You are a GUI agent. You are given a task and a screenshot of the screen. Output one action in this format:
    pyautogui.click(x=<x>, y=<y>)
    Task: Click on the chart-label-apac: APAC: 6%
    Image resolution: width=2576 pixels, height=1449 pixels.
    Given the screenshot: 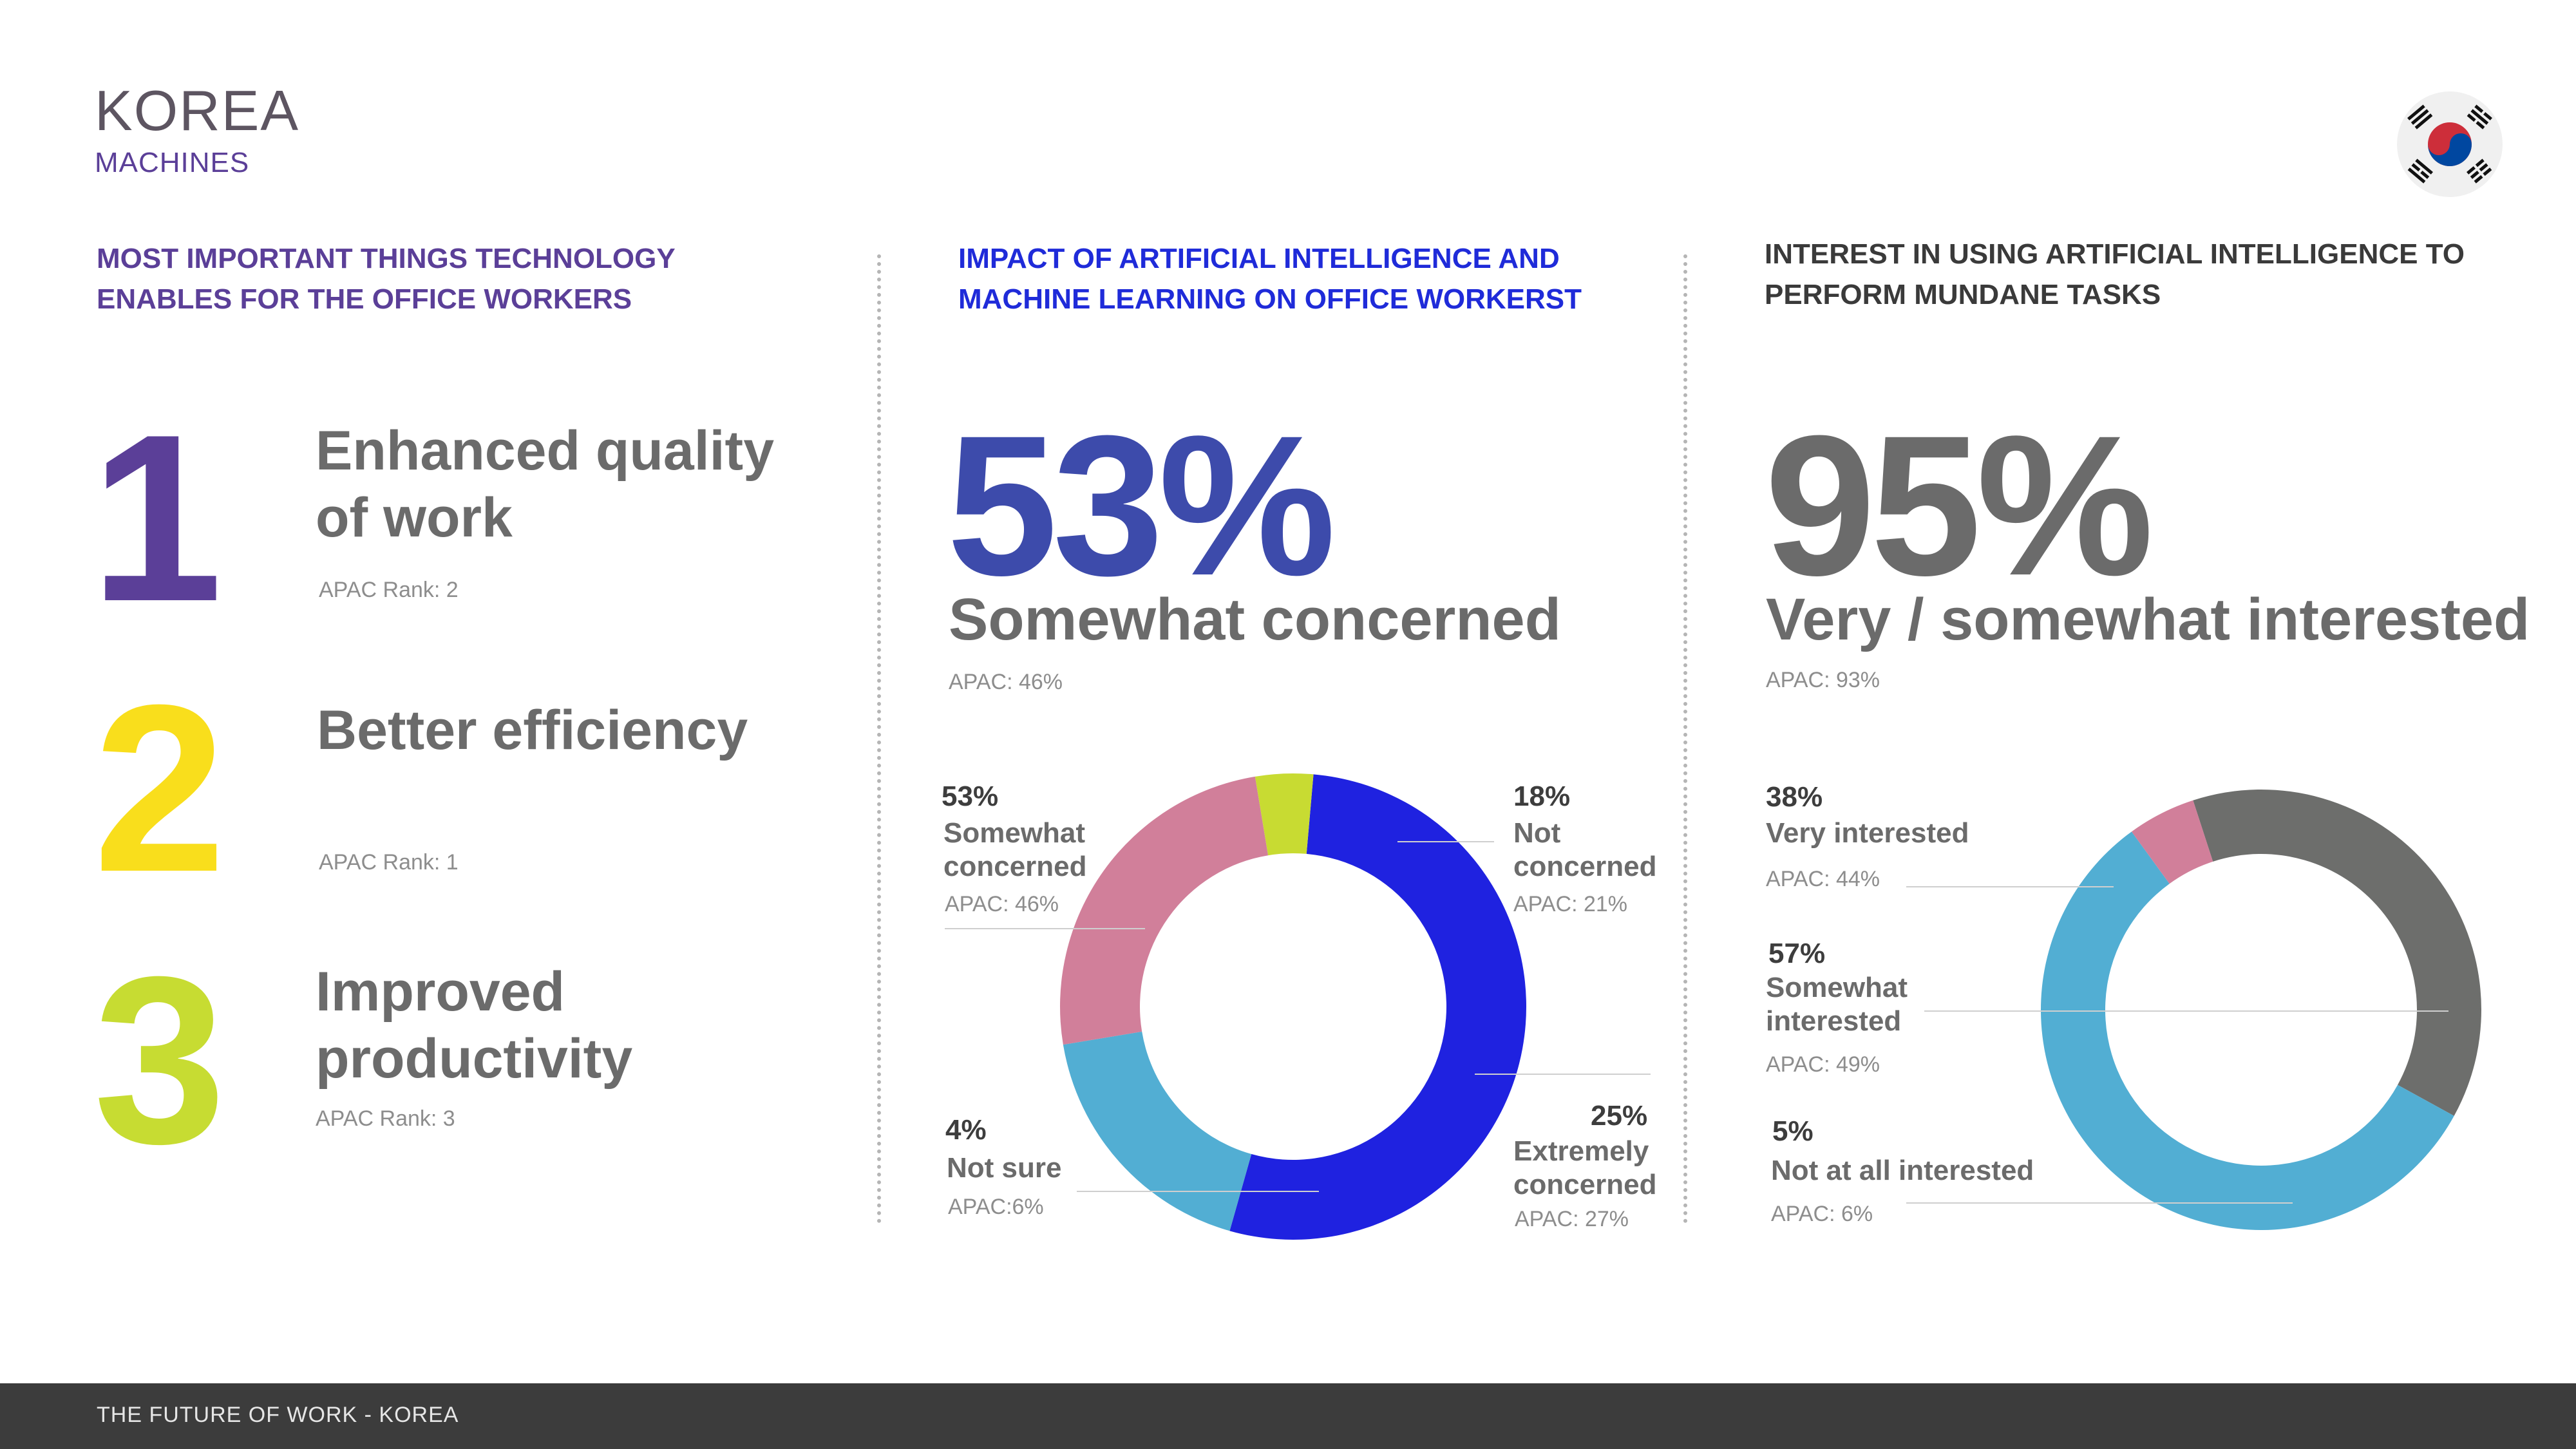 What is the action you would take?
    pyautogui.click(x=1822, y=1214)
    